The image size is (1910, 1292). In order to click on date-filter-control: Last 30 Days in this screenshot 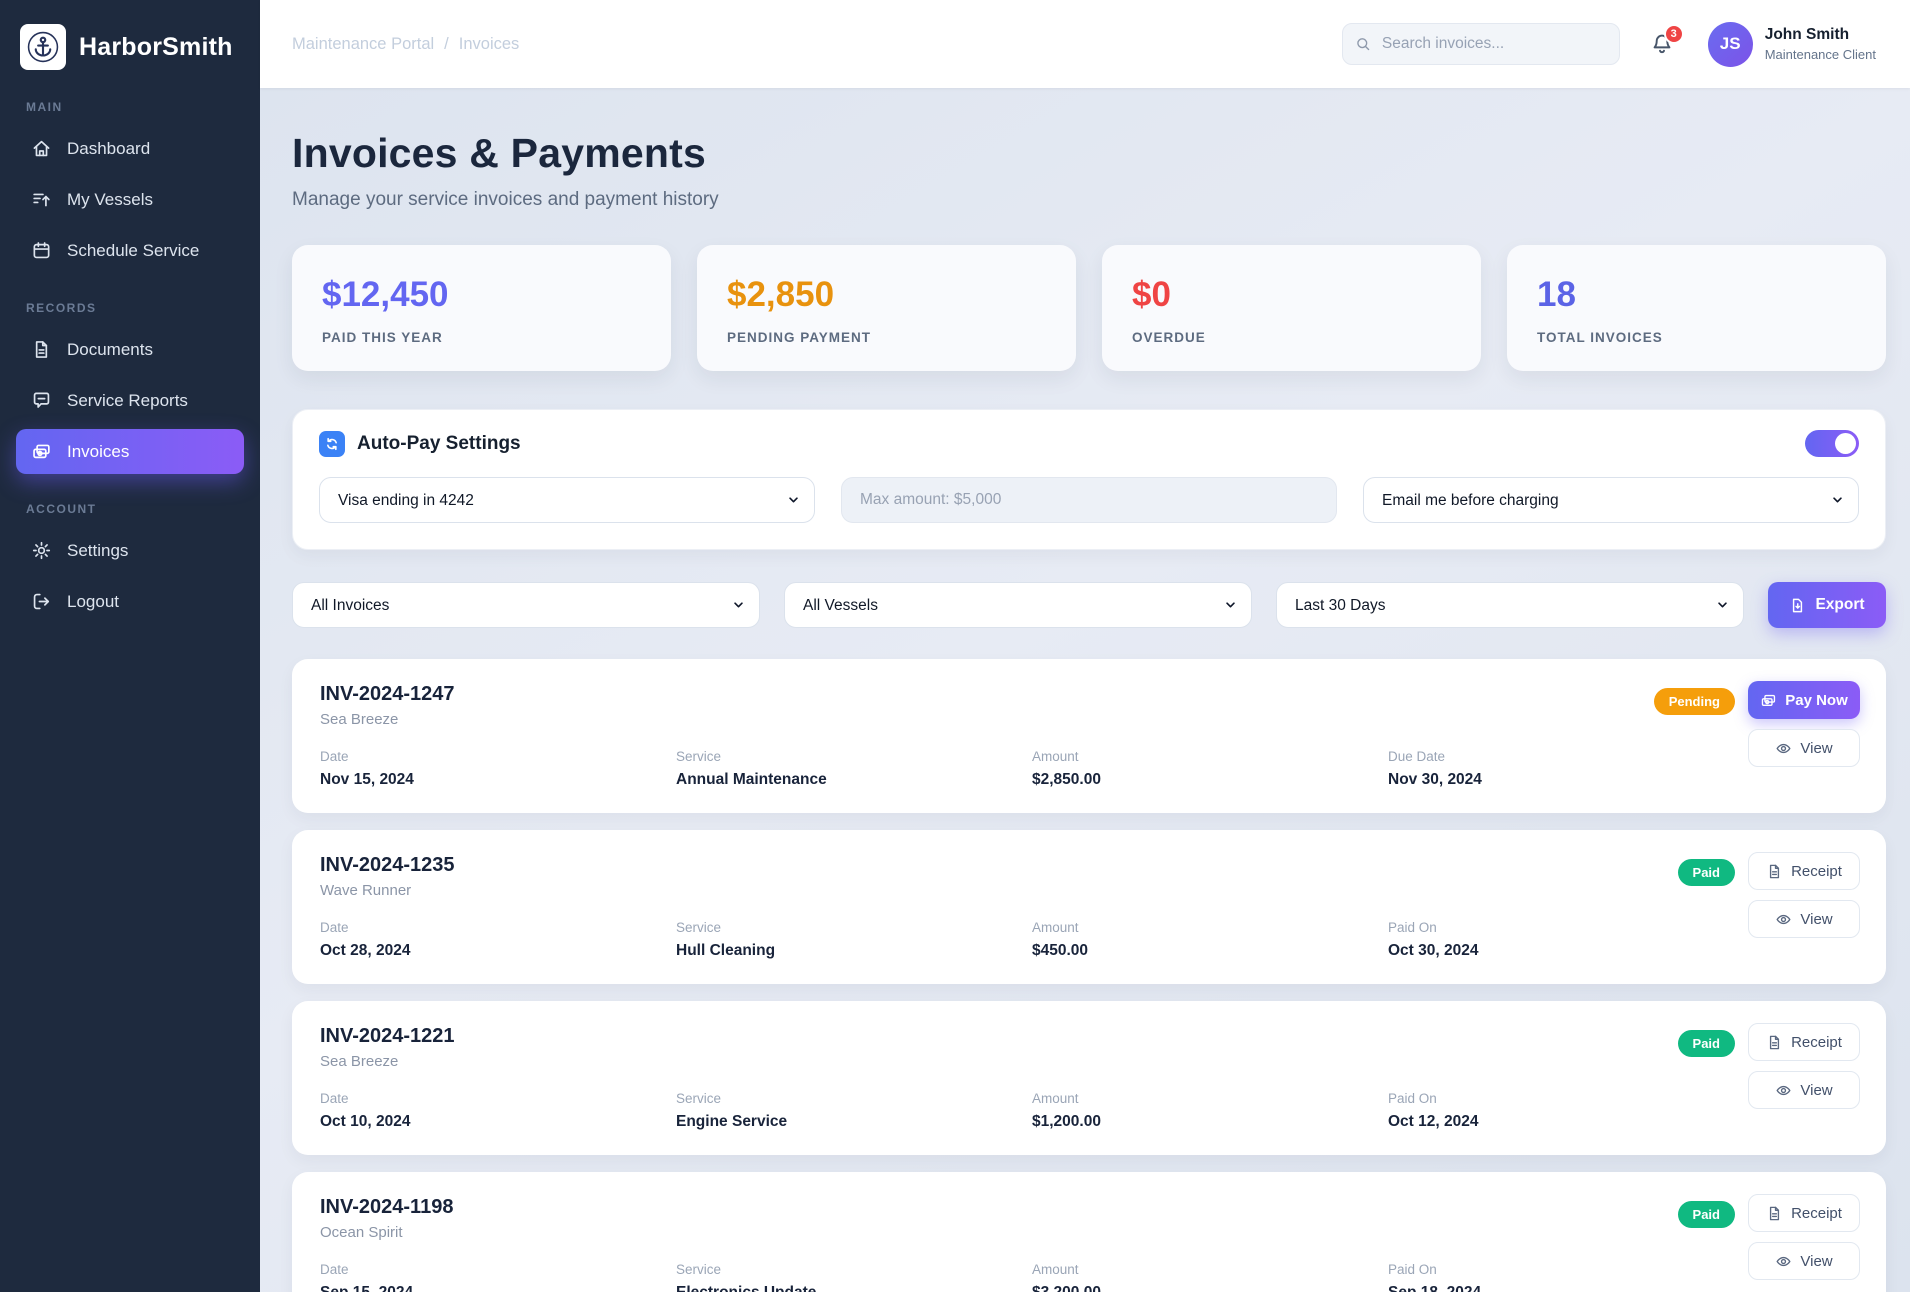, I will do `click(1510, 605)`.